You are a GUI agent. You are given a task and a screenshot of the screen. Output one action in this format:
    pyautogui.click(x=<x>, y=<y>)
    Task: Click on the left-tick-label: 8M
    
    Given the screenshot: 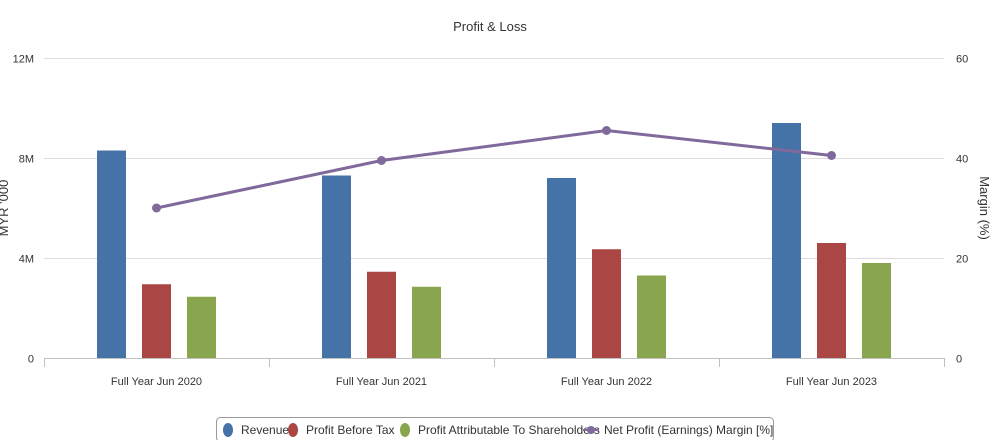 What is the action you would take?
    pyautogui.click(x=26, y=160)
    